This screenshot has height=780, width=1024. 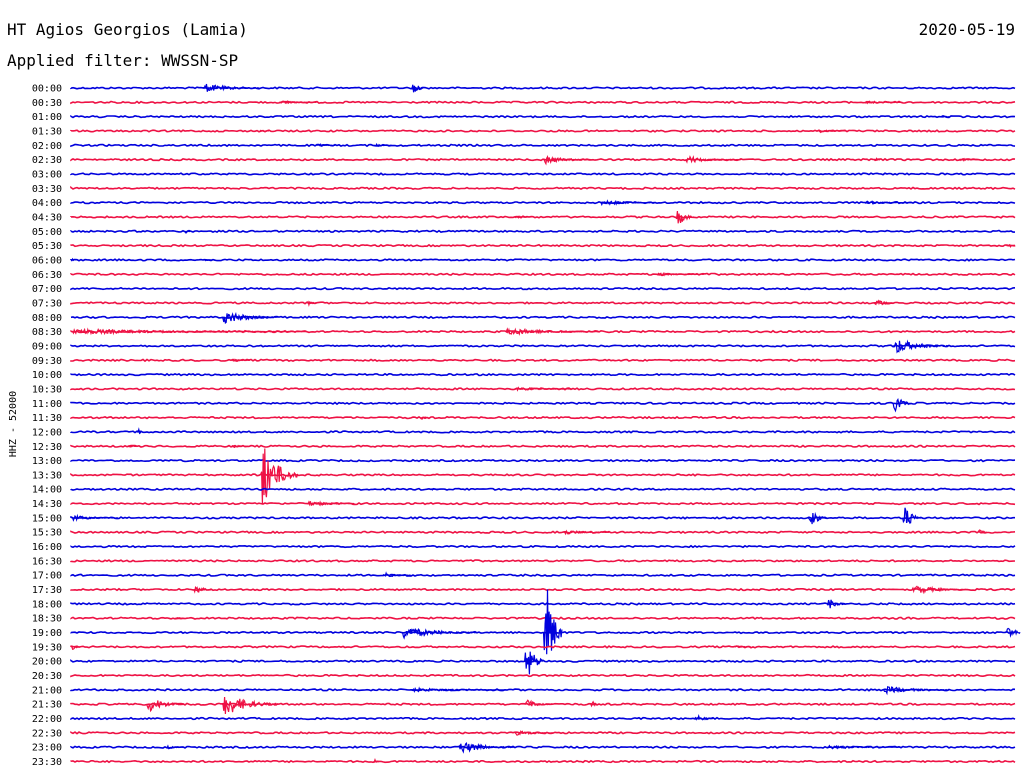 I want to click on time-tick-label: 00:30, so click(x=47, y=103).